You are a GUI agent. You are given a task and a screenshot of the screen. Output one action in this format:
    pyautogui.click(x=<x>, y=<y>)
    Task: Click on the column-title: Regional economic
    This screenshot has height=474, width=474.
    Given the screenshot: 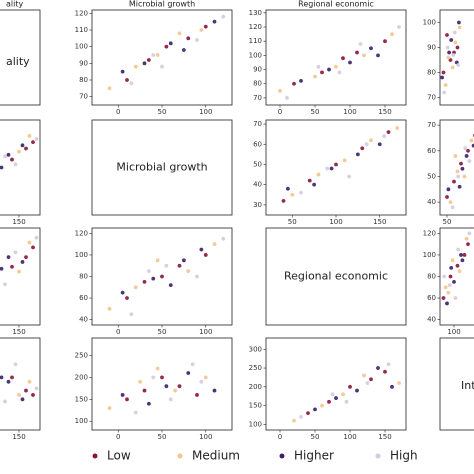 What is the action you would take?
    pyautogui.click(x=336, y=4)
    